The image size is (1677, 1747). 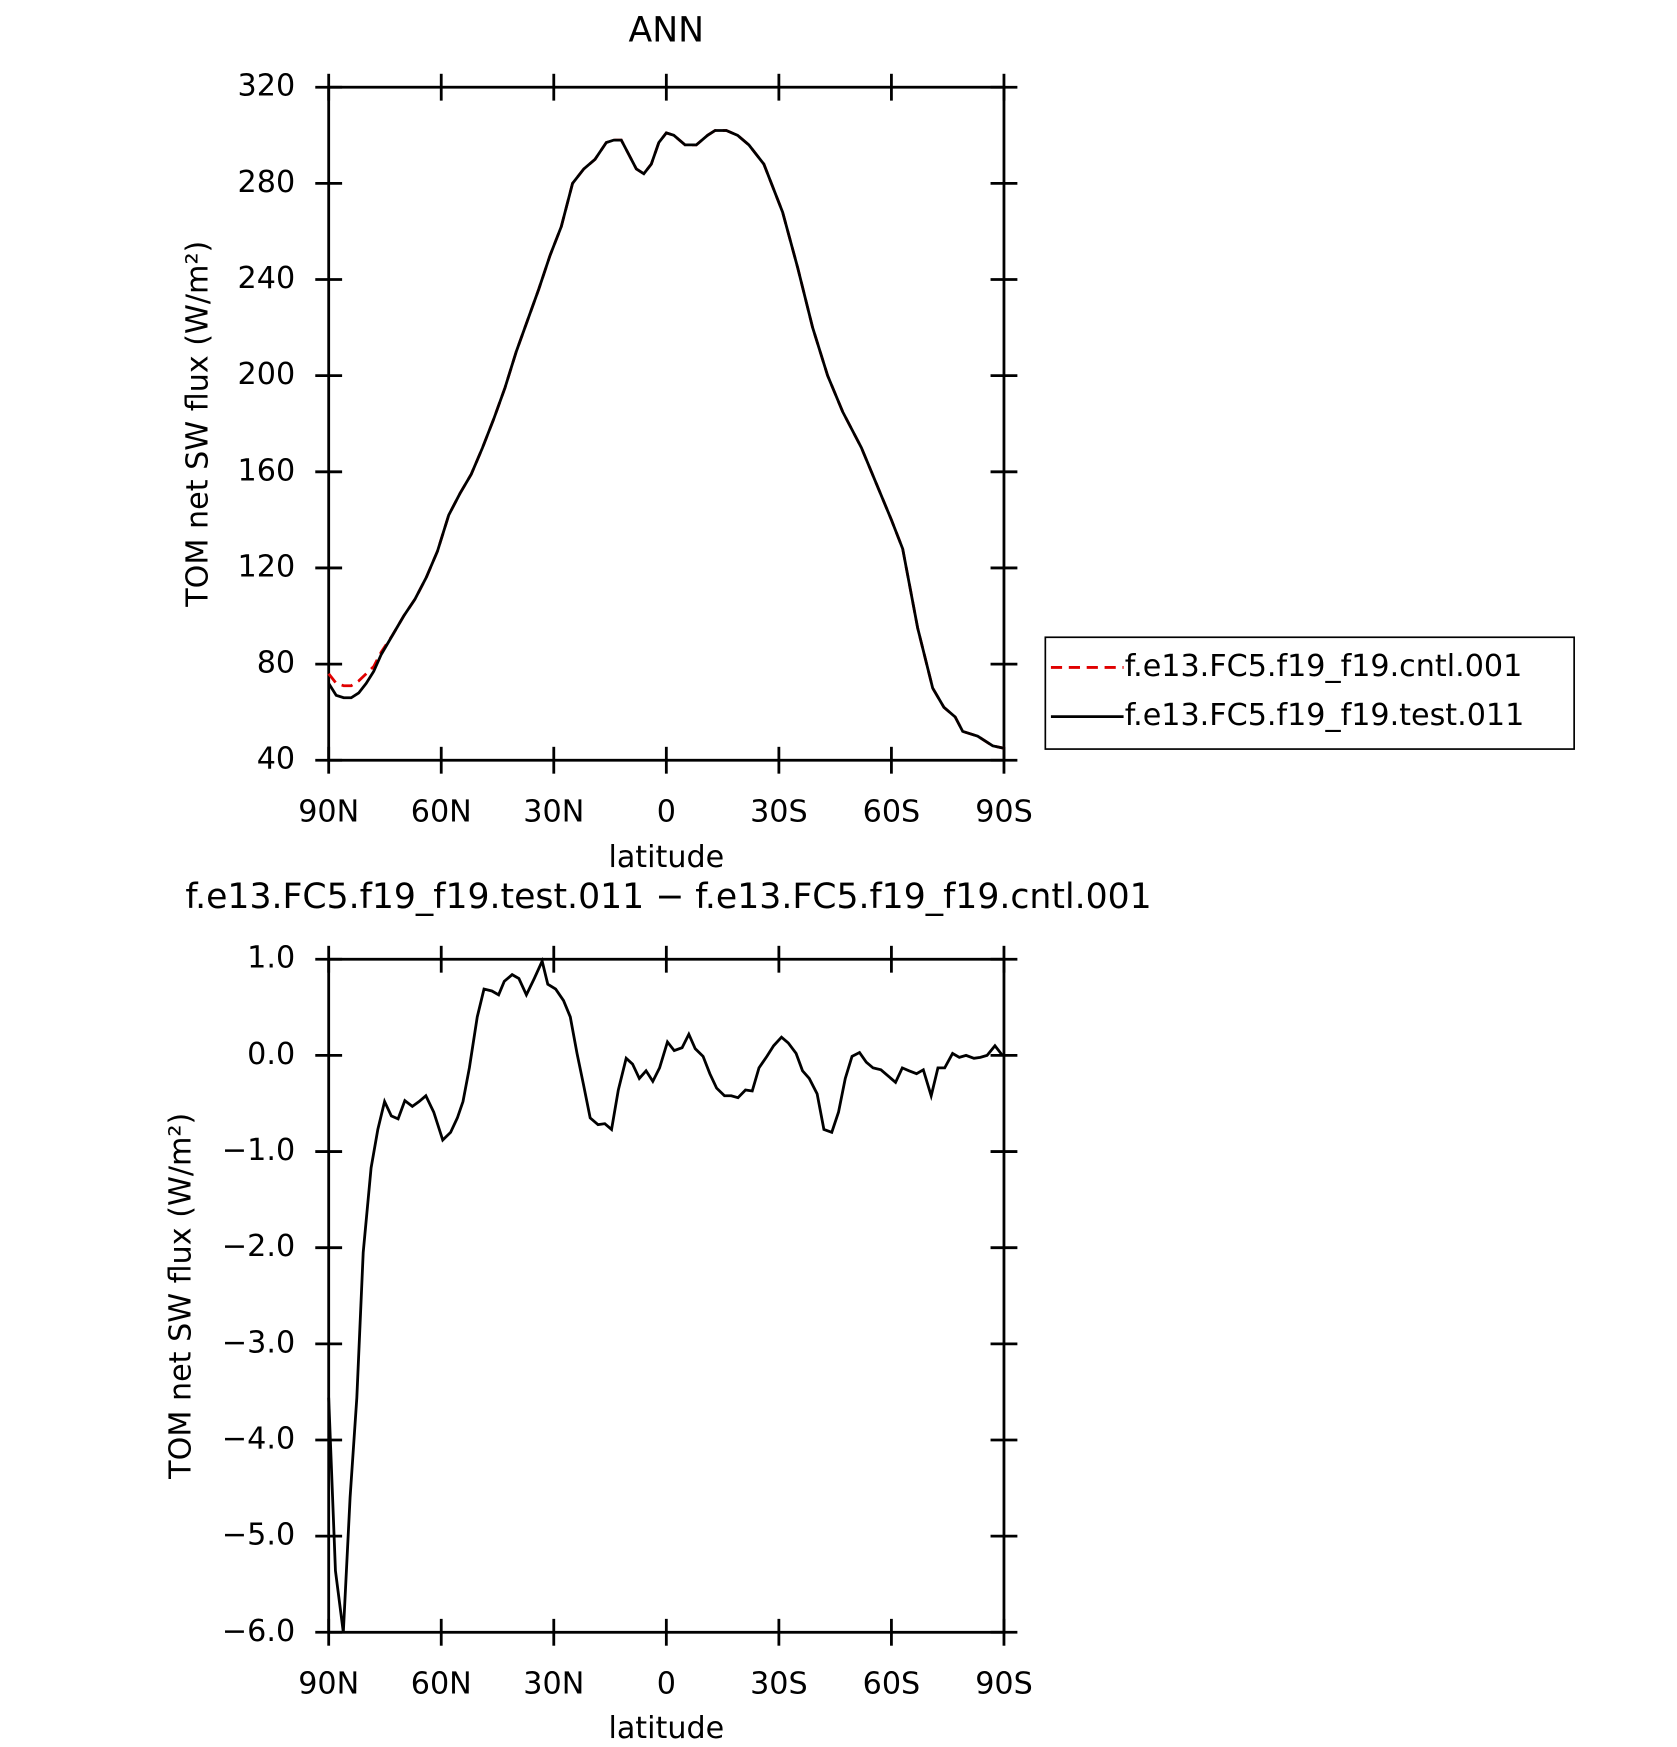 I want to click on y-tick-label: 160, so click(x=267, y=470).